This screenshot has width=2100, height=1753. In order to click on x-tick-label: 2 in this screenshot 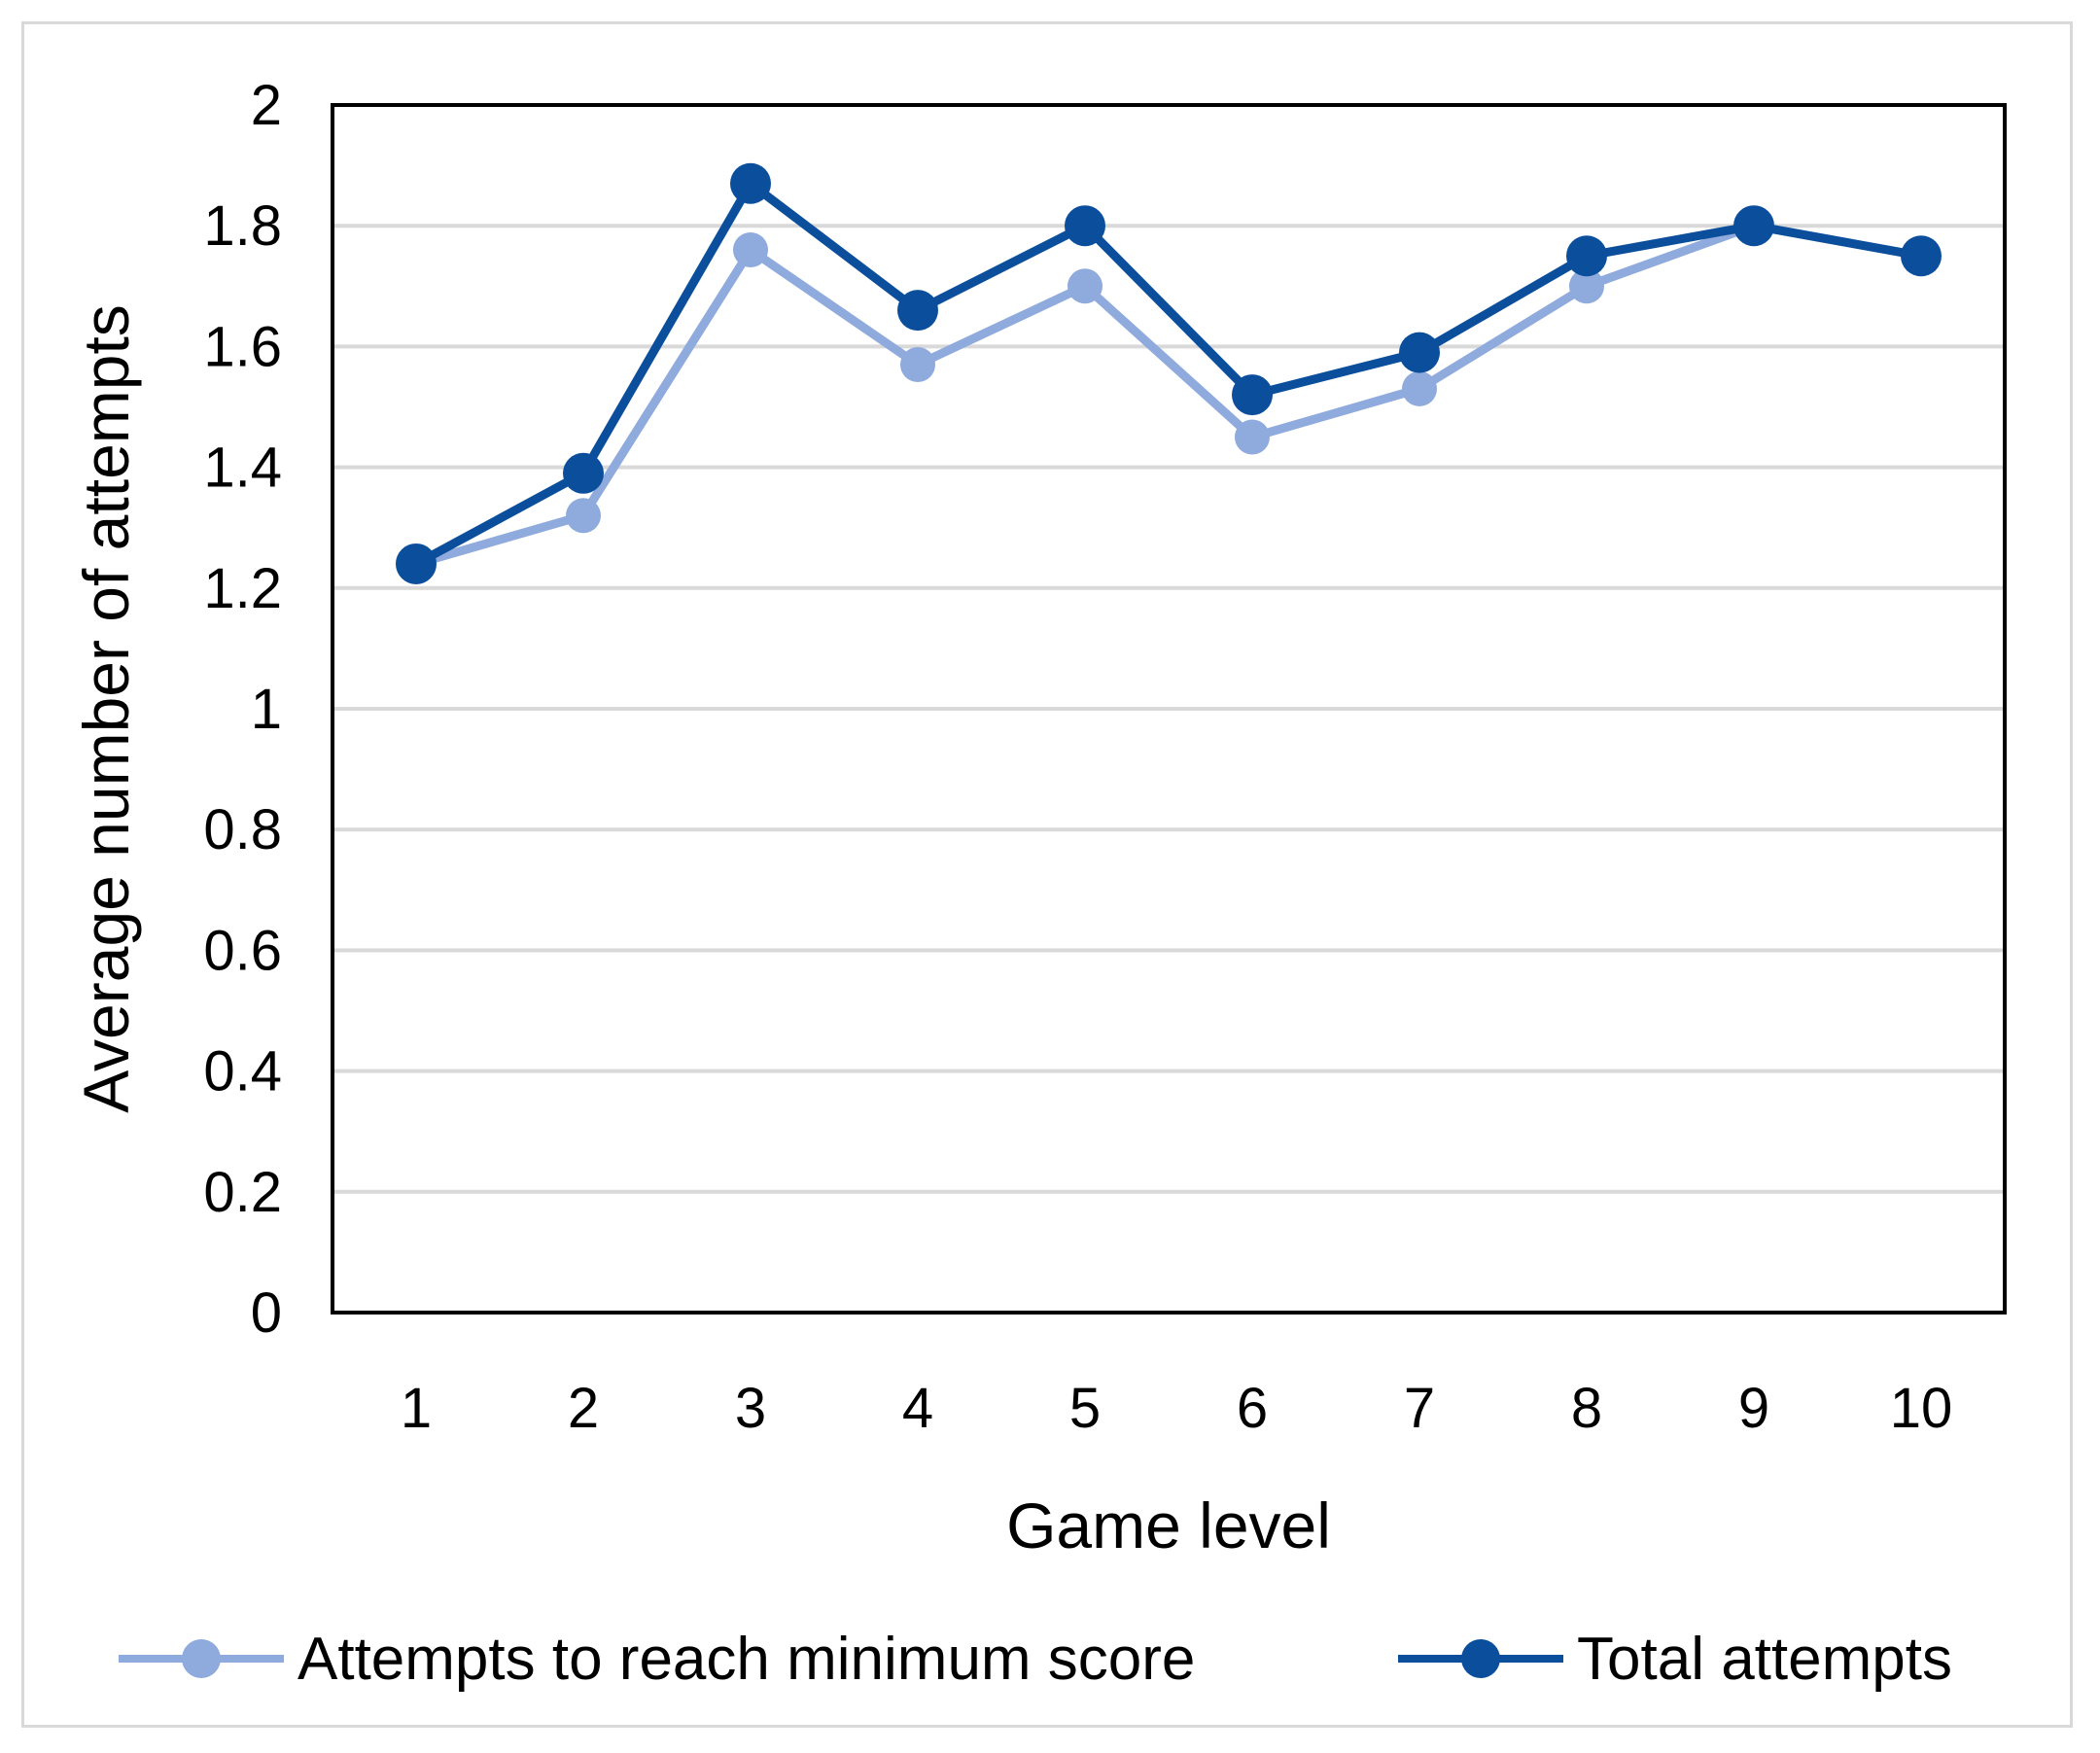, I will do `click(583, 1408)`.